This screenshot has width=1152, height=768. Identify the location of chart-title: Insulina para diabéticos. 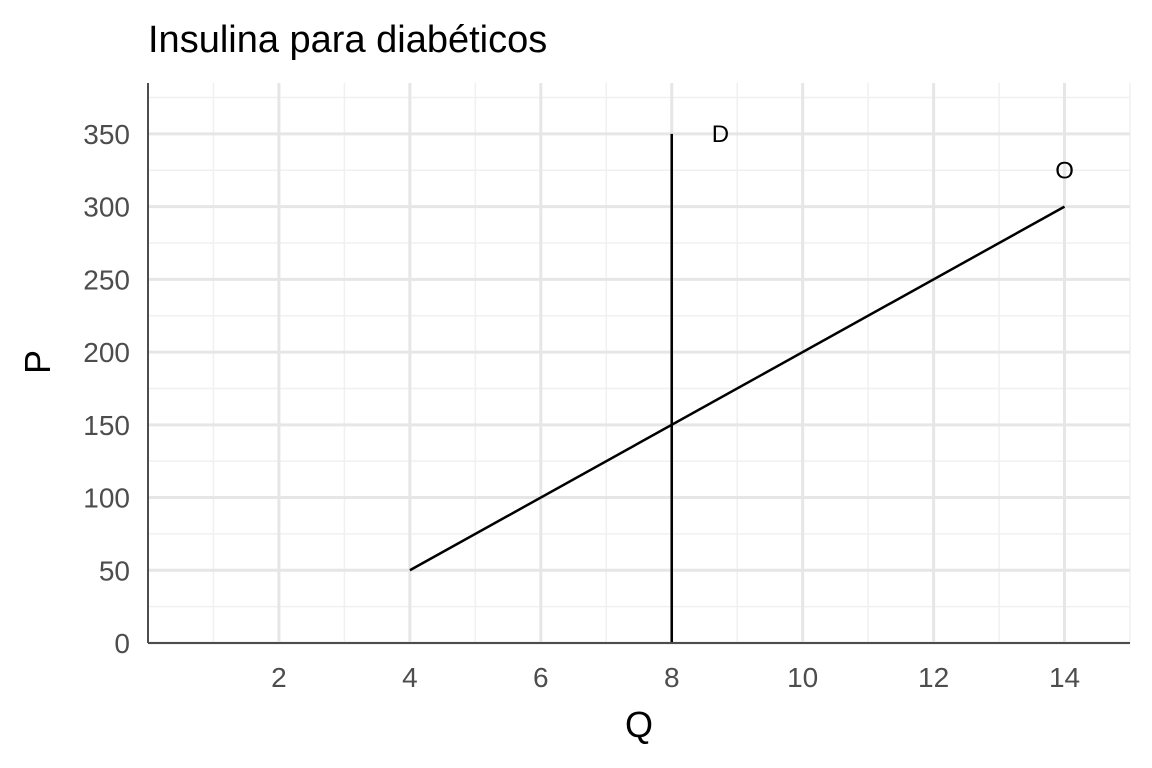
(347, 40).